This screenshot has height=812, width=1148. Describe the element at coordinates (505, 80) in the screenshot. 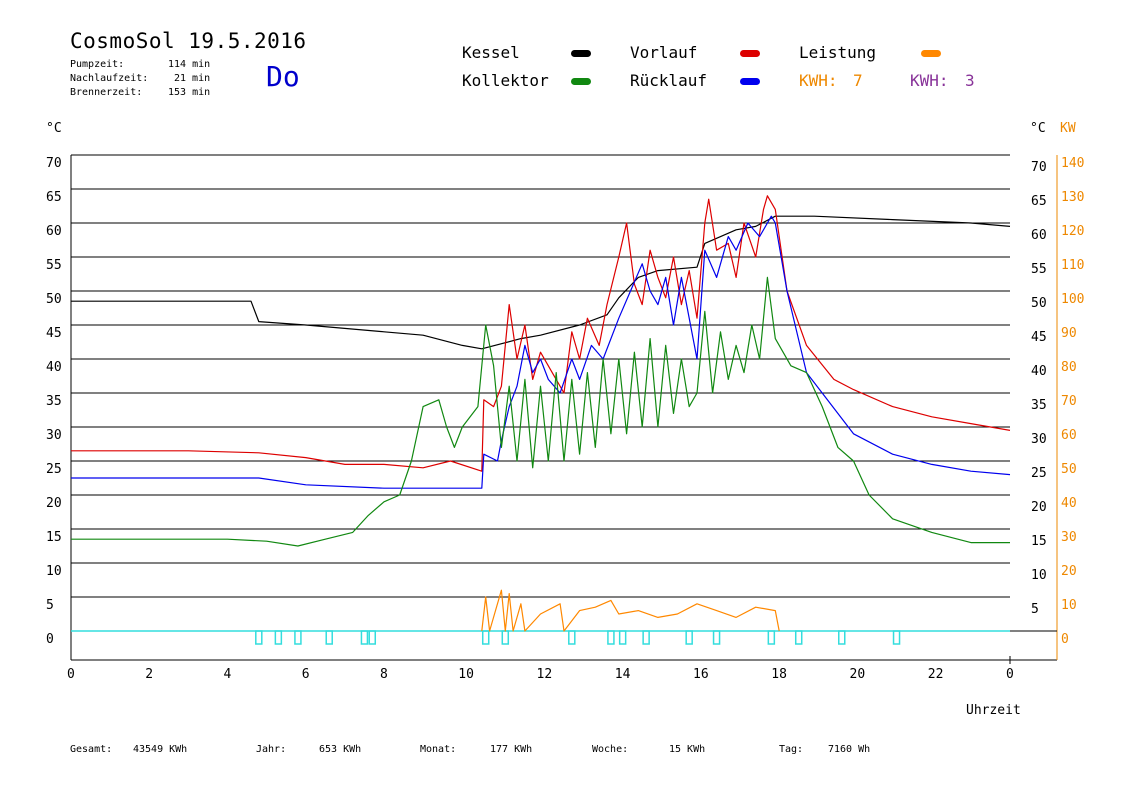

I see `legend-kollektor-label: Kollektor` at that location.